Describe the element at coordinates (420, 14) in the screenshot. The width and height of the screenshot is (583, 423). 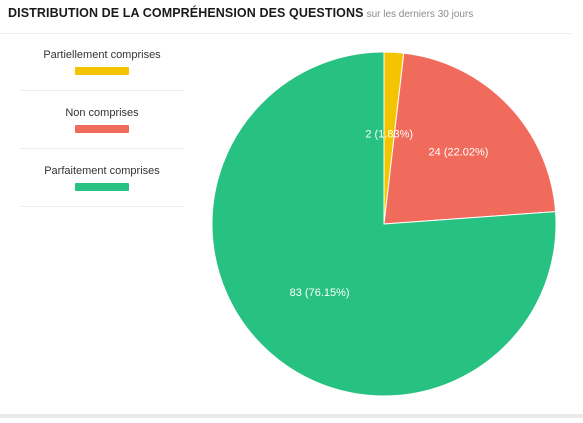
I see `chart-subtitle: sur les derniers 30 jours` at that location.